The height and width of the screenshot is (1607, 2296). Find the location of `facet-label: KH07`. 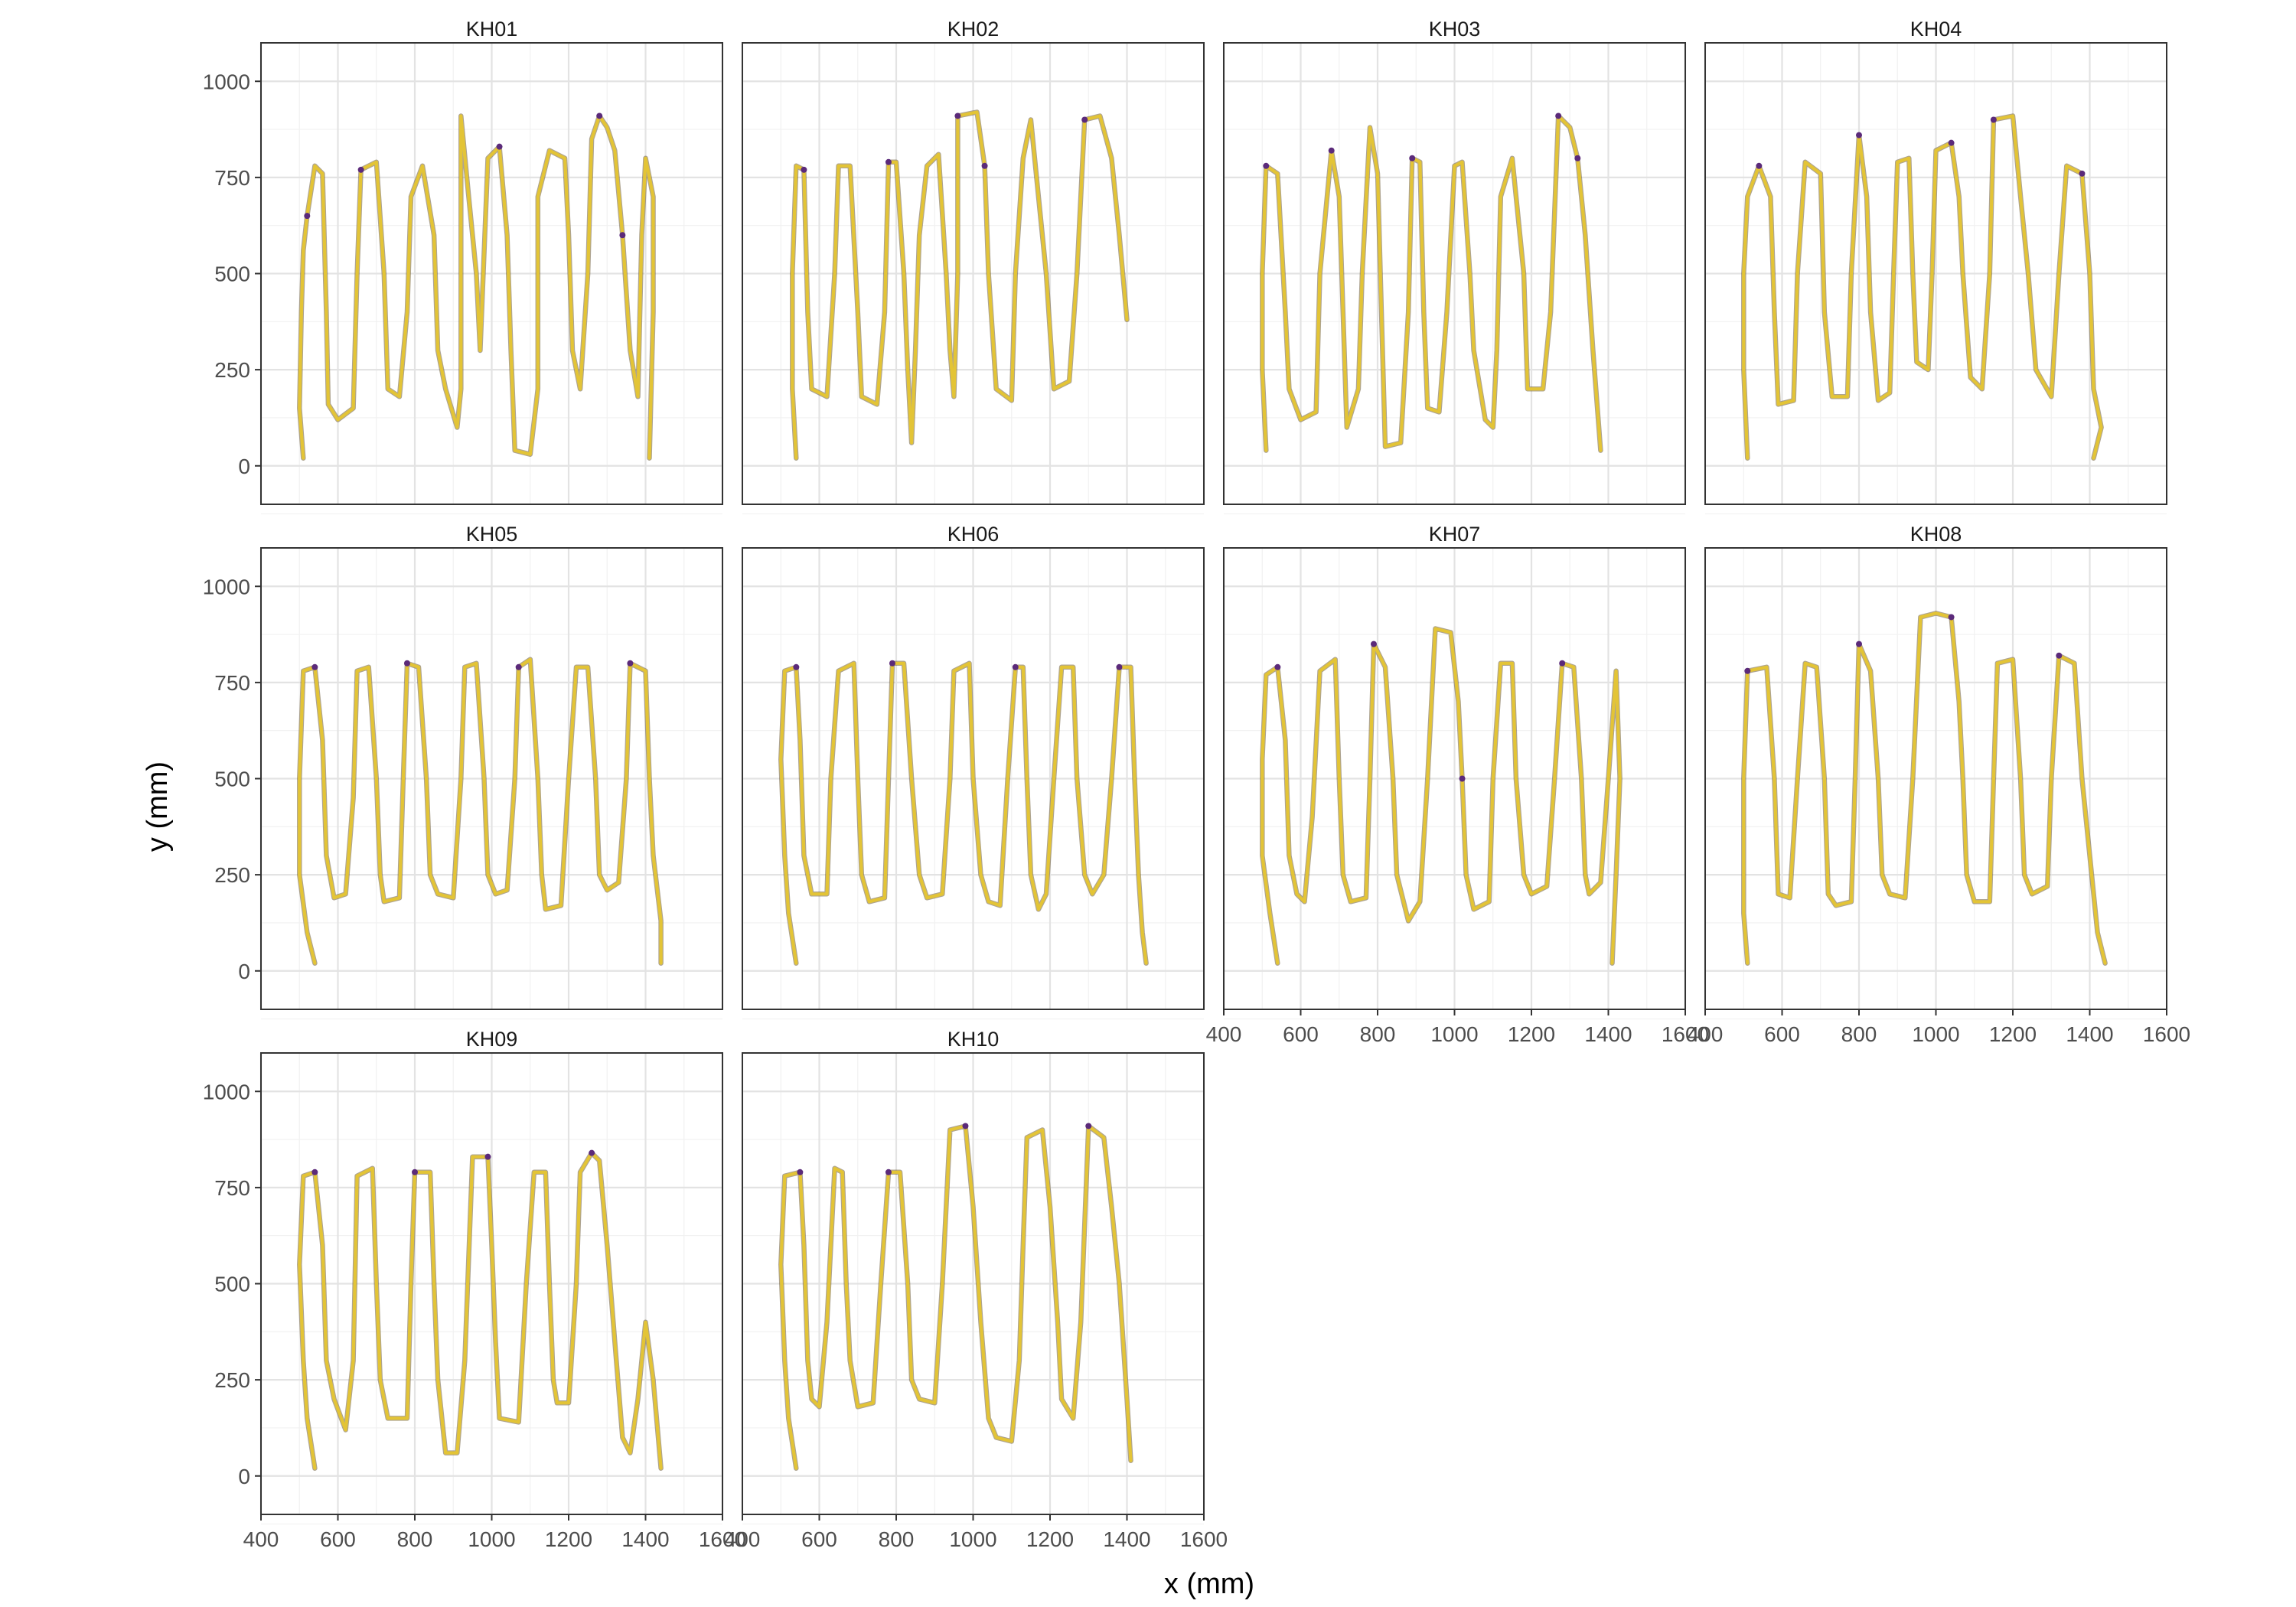

facet-label: KH07 is located at coordinates (1455, 534).